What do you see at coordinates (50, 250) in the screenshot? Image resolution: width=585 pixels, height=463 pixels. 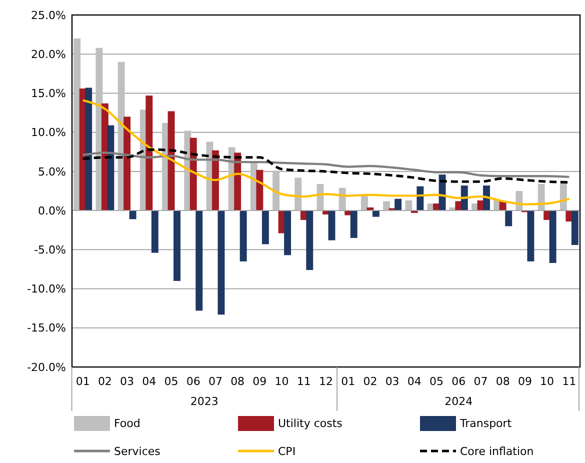 I see `y-tick-label: -5.0%` at bounding box center [50, 250].